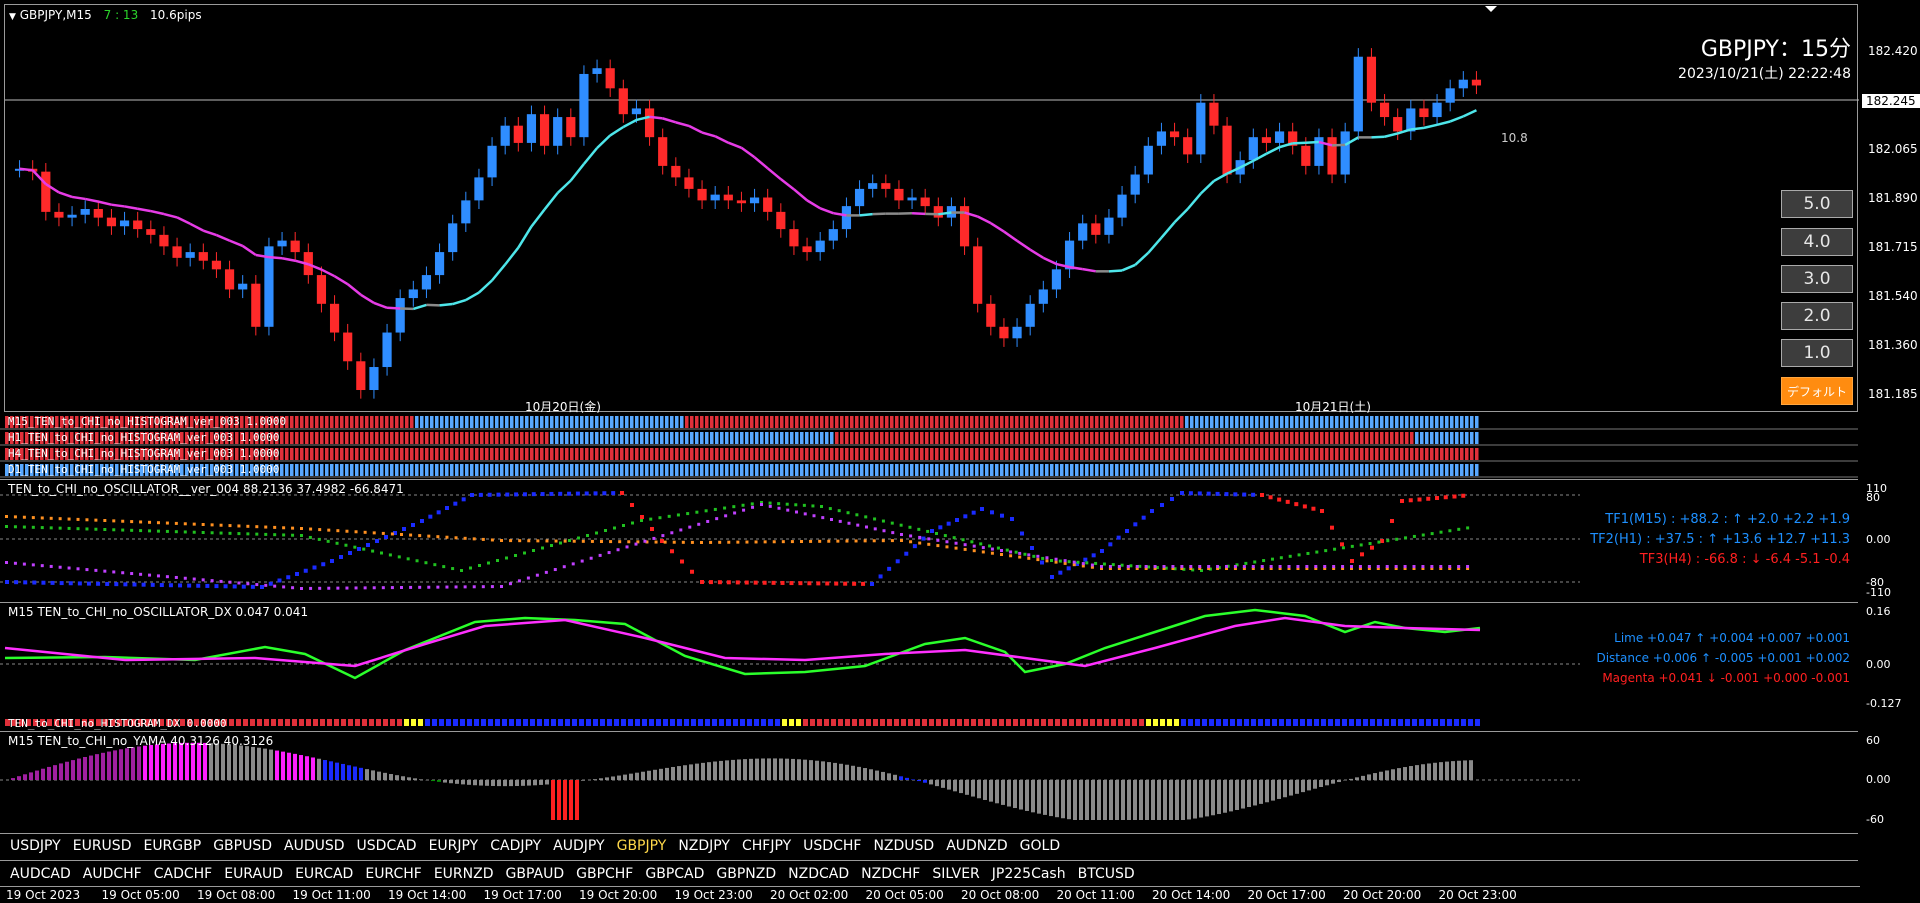 Image resolution: width=1920 pixels, height=903 pixels. Describe the element at coordinates (1817, 279) in the screenshot. I see `size-3-button: 3.0` at that location.